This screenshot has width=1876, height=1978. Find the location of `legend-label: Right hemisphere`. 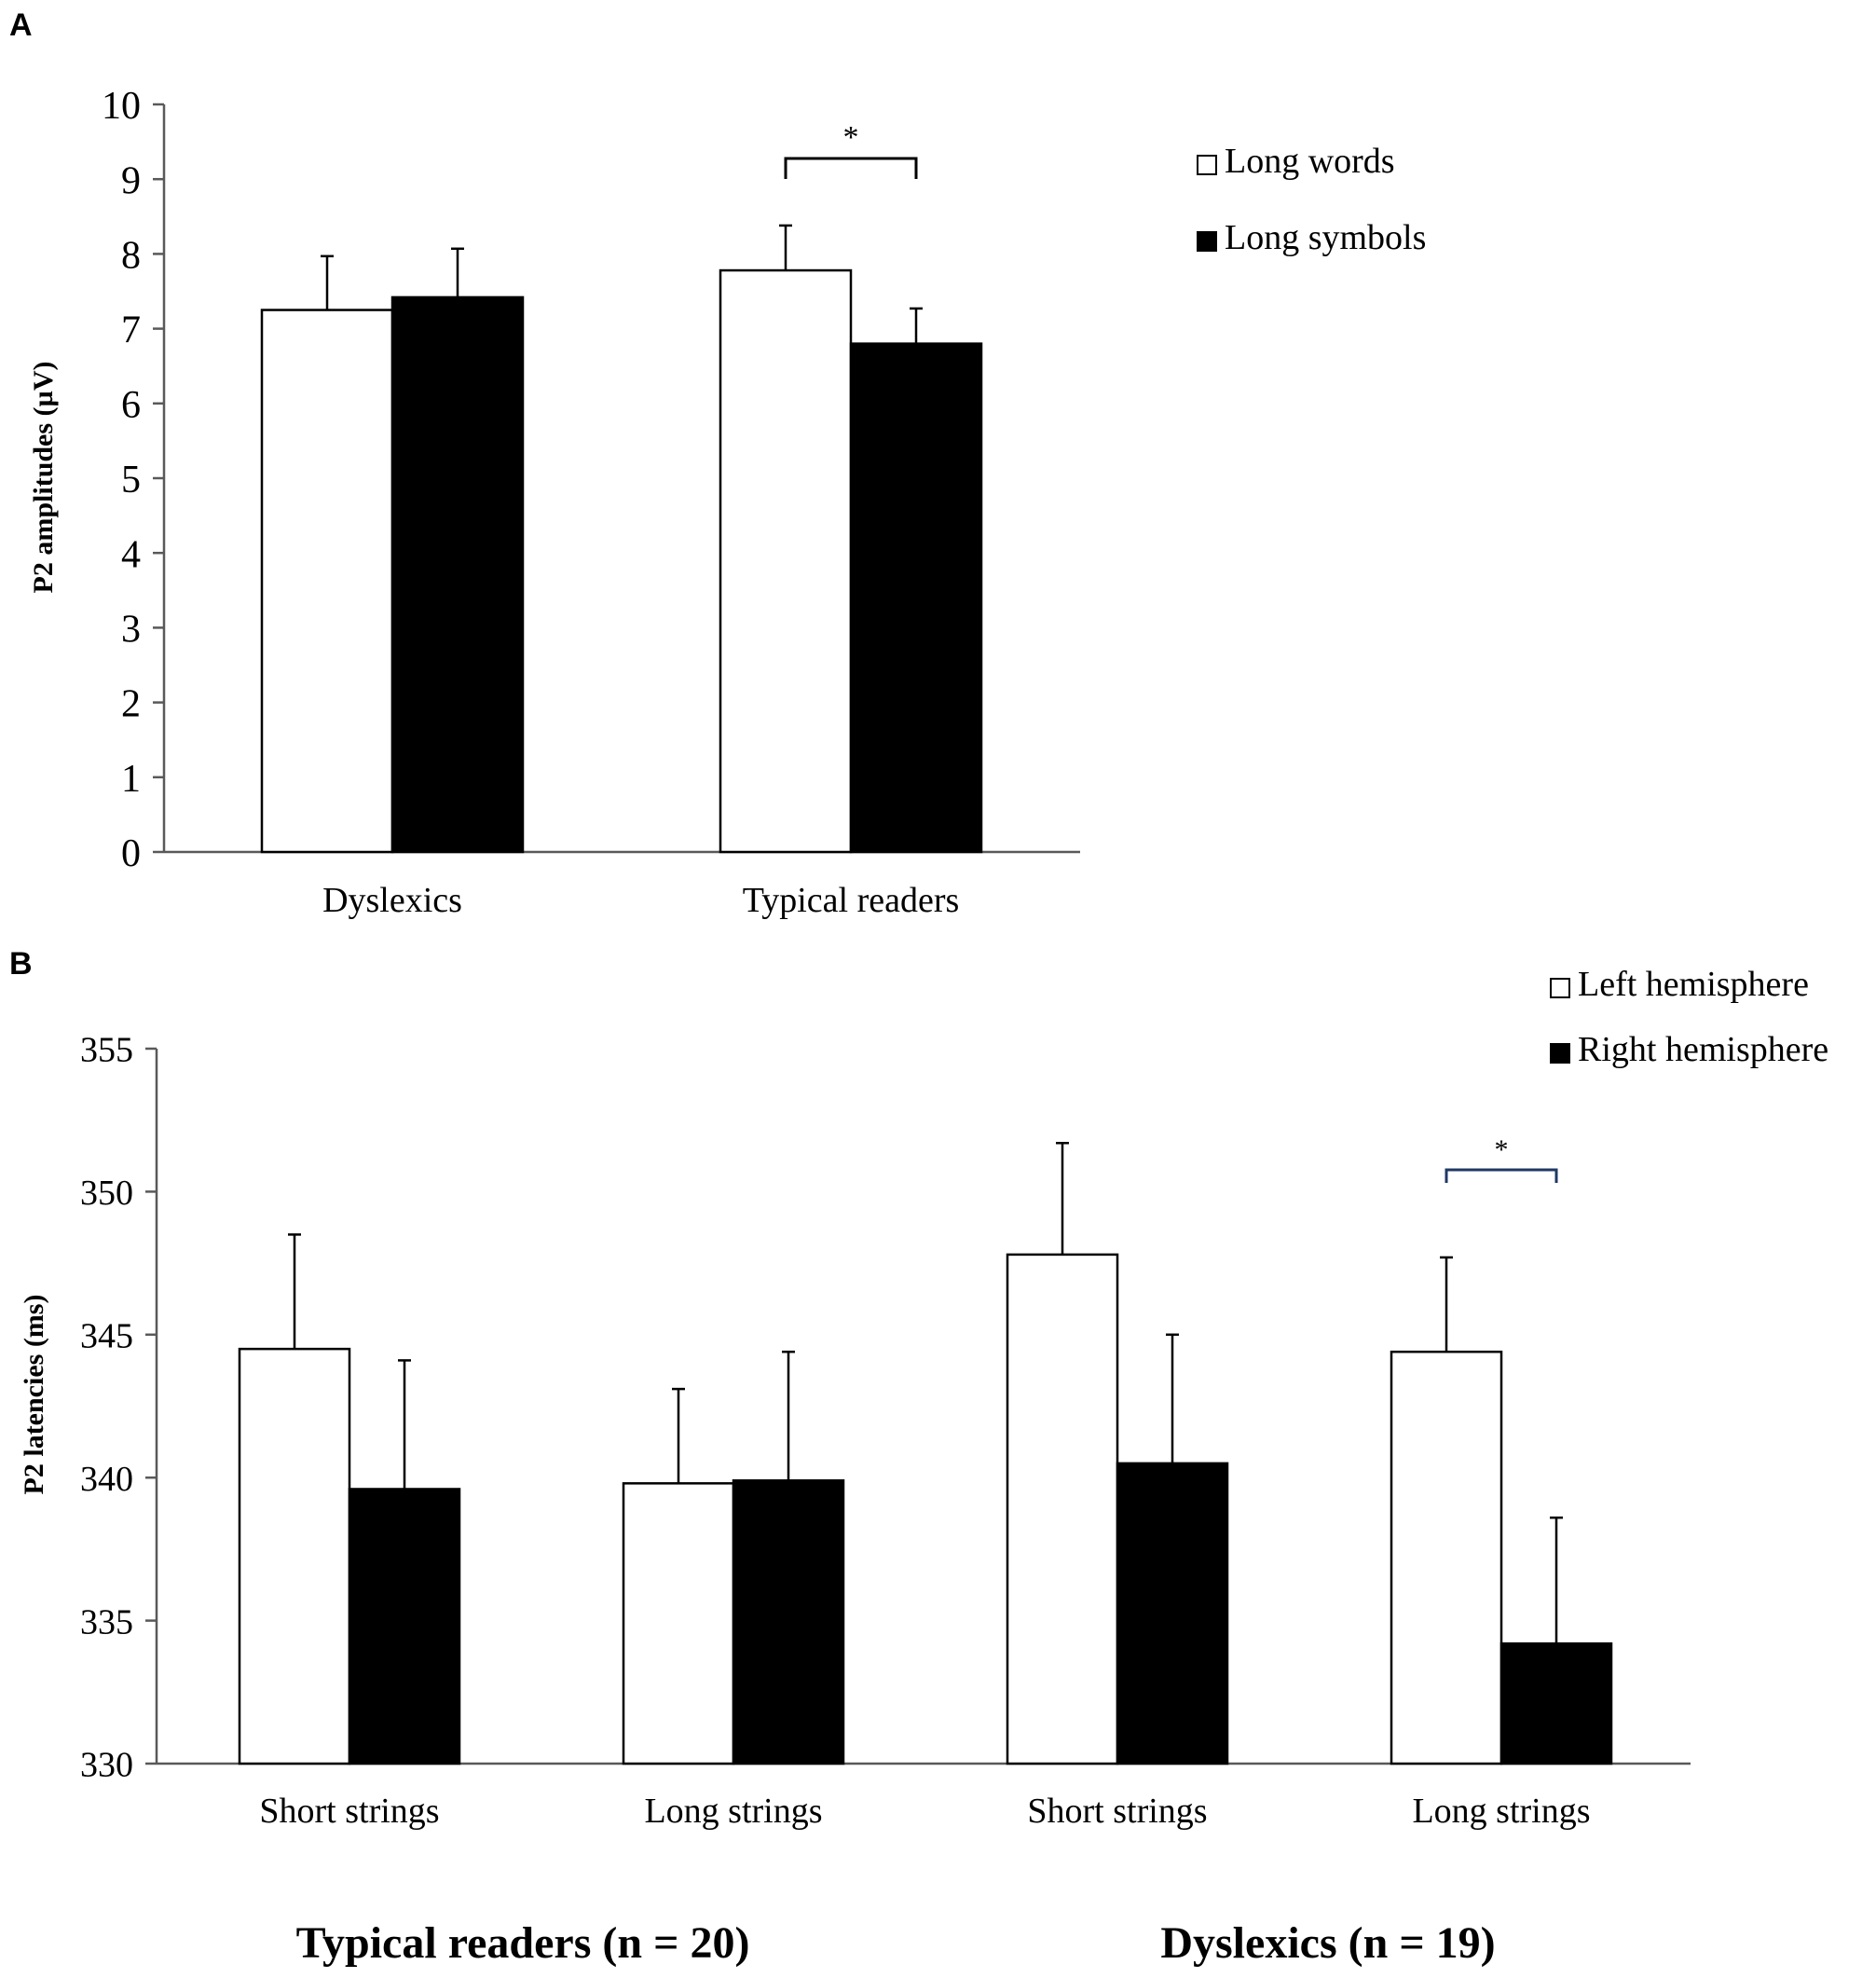

legend-label: Right hemisphere is located at coordinates (1703, 1049).